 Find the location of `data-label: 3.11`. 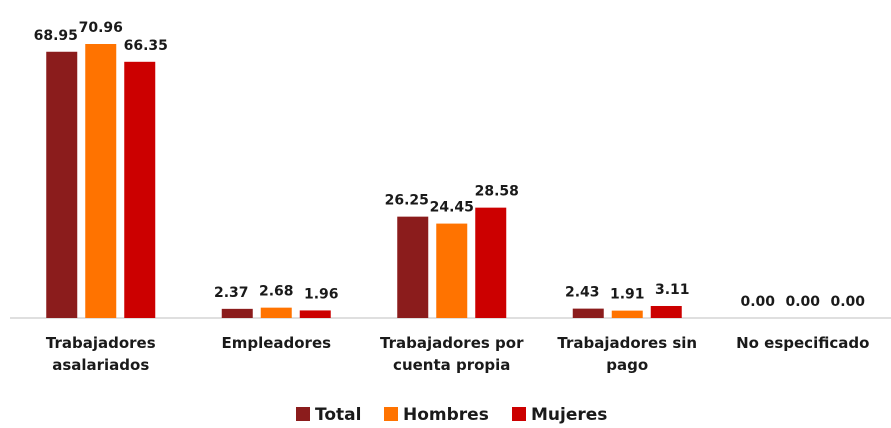

data-label: 3.11 is located at coordinates (672, 290).